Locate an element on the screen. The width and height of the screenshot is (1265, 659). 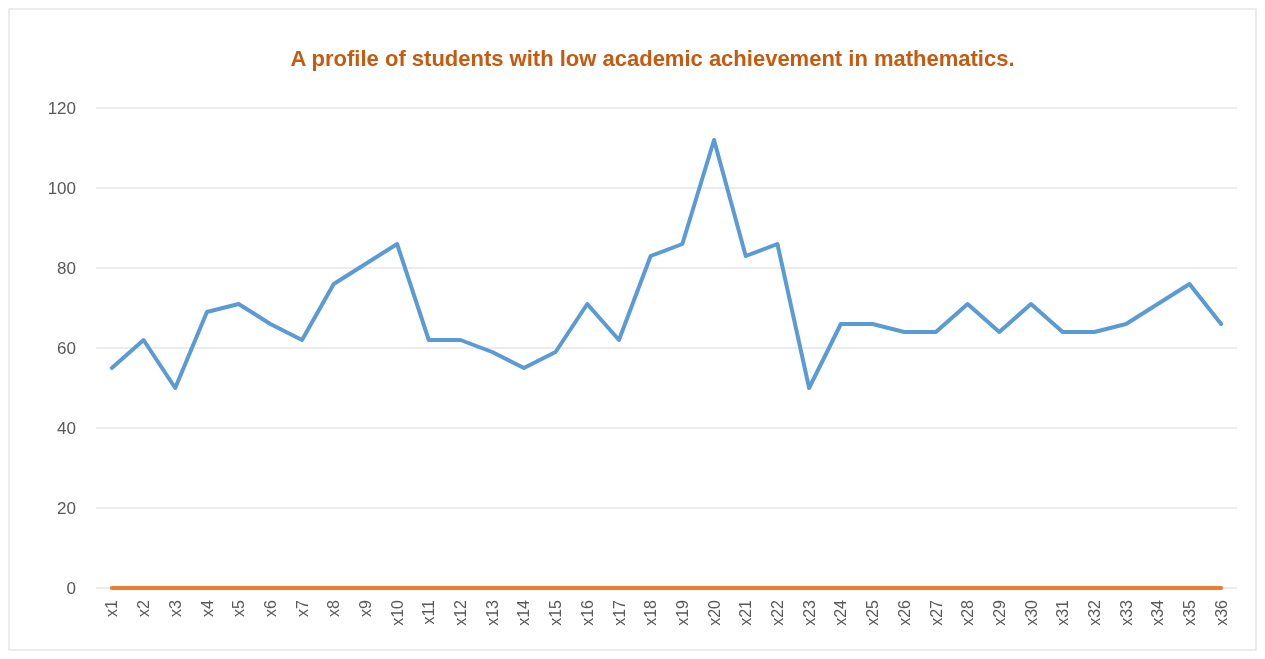
x-tick-label: x31 is located at coordinates (1063, 612).